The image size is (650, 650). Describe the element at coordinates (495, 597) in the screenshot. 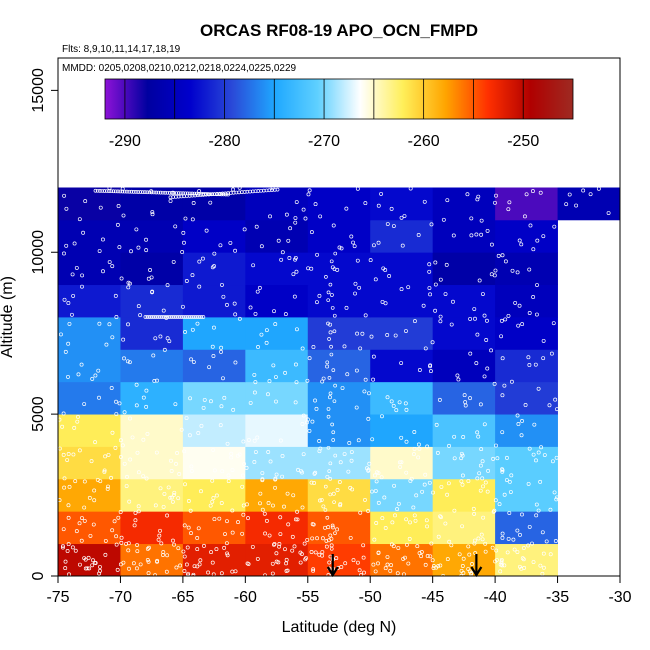

I see `x-tick-label: -40` at that location.